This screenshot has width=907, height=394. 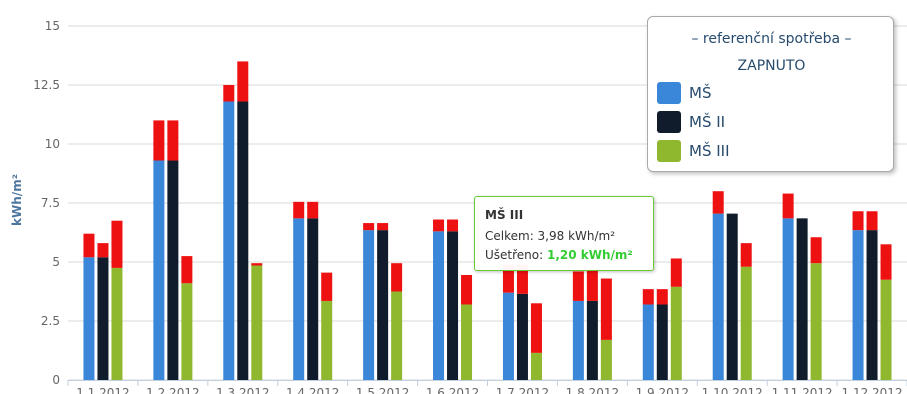 What do you see at coordinates (46, 203) in the screenshot?
I see `y-axis-ticks: 0 2.5 5 7.5 10 12.5 15` at bounding box center [46, 203].